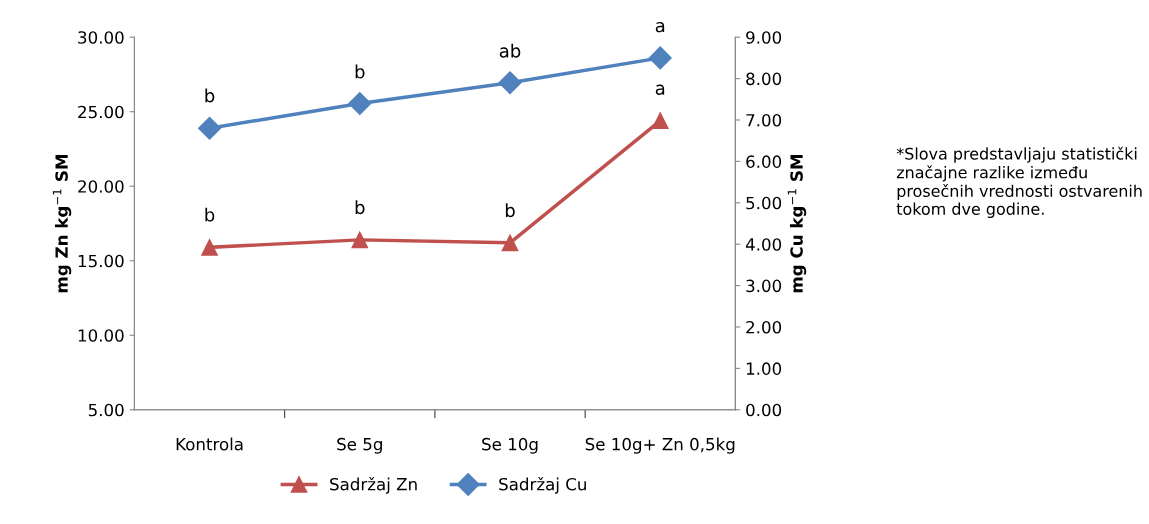  I want to click on y2-tick-label: 3.00, so click(764, 286).